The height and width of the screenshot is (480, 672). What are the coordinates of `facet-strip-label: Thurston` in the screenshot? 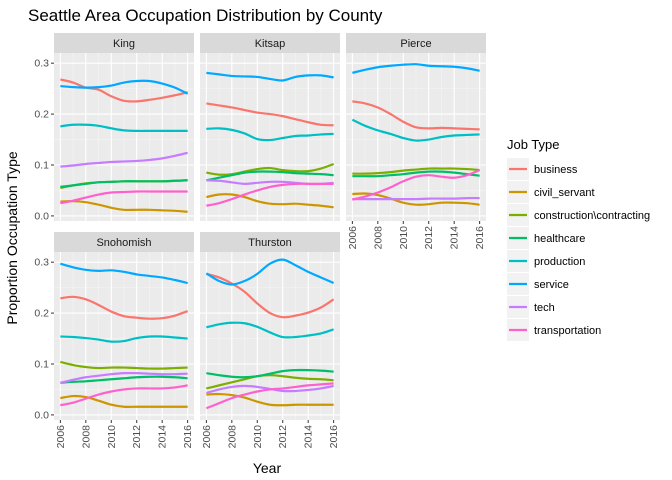 It's located at (269, 243).